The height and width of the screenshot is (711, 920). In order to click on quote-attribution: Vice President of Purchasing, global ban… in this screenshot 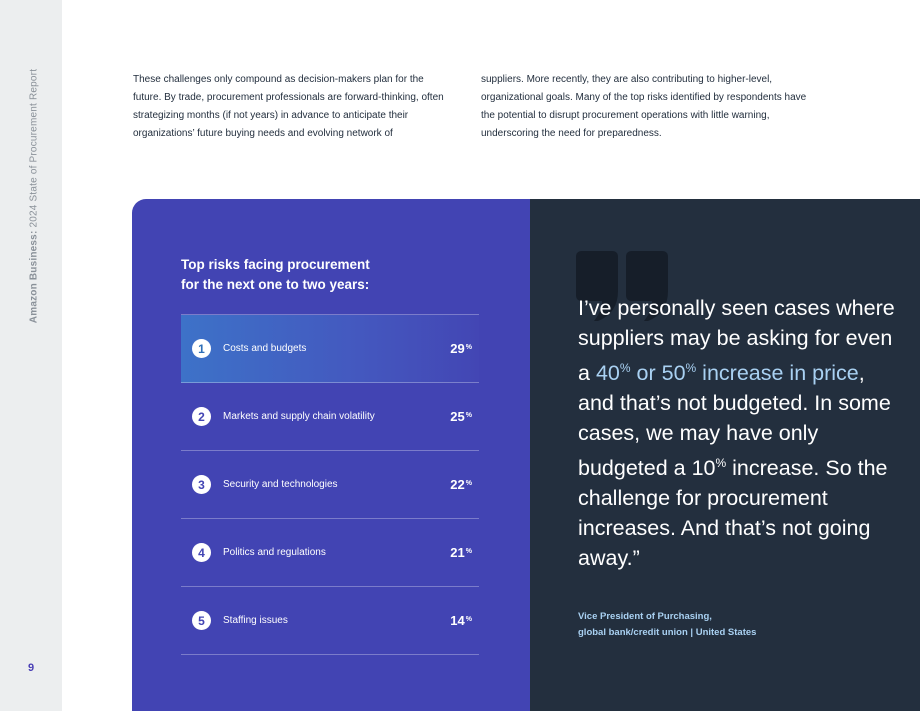, I will do `click(728, 625)`.